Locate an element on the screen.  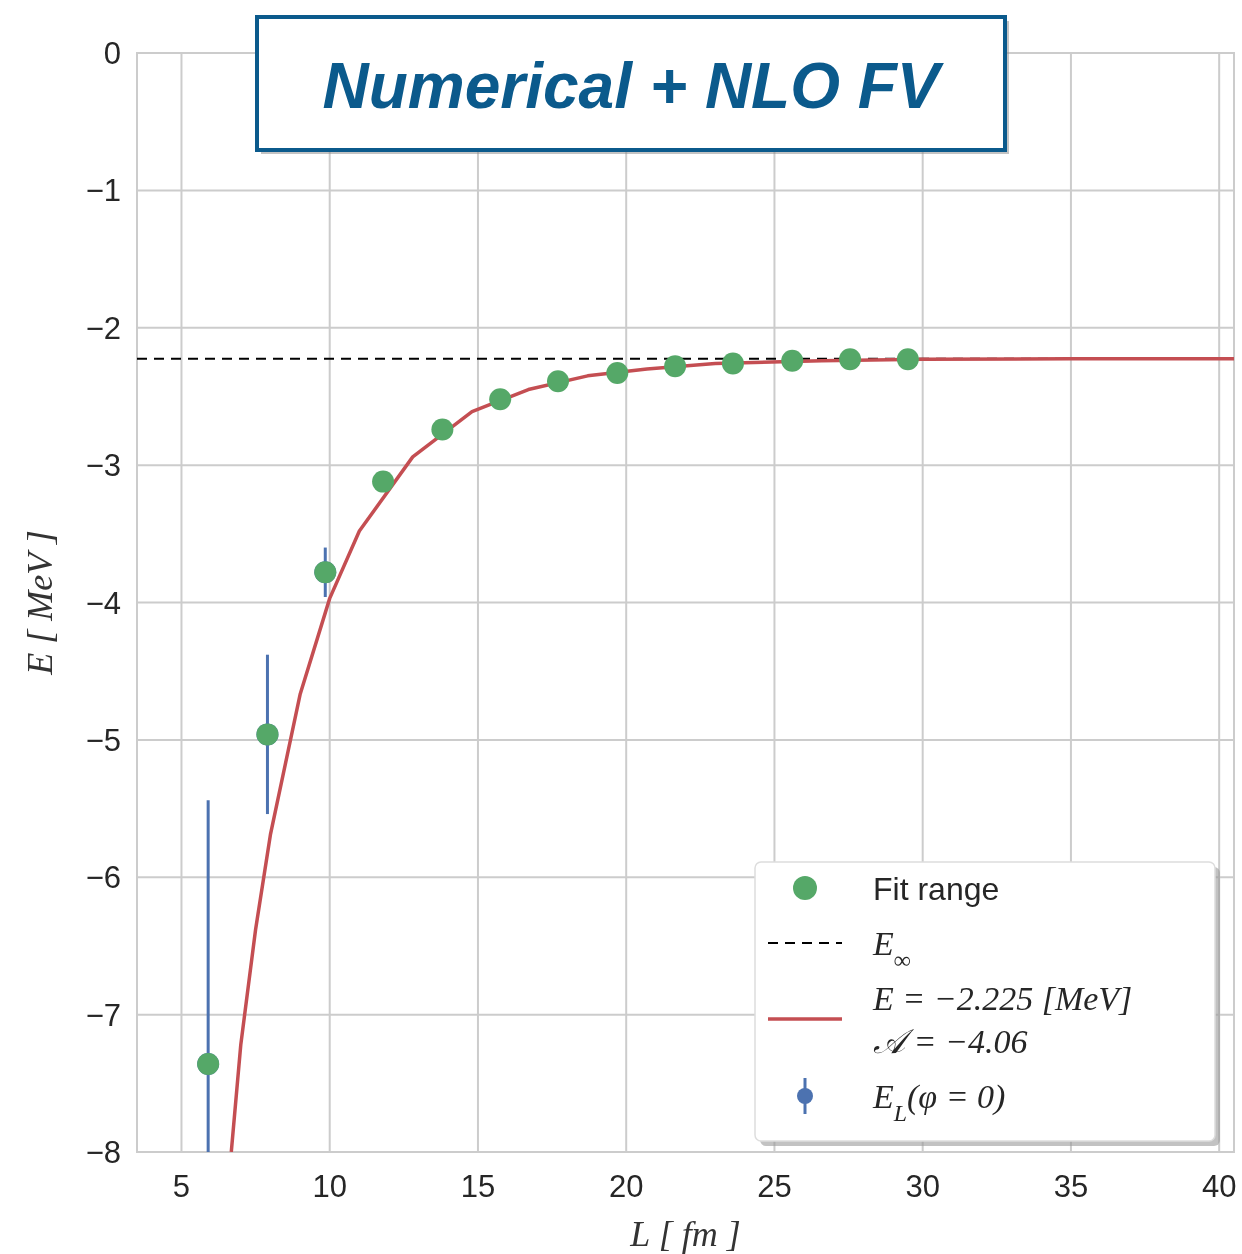
chart-title: Numerical + NLO FV is located at coordinates (633, 86).